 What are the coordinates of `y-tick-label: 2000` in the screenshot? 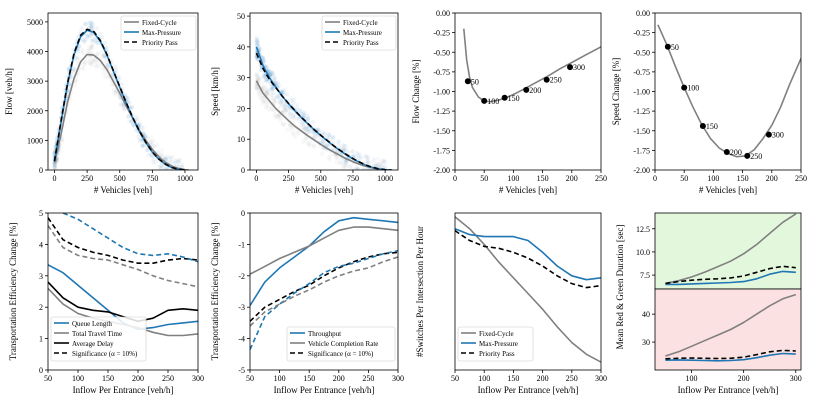 It's located at (35, 111).